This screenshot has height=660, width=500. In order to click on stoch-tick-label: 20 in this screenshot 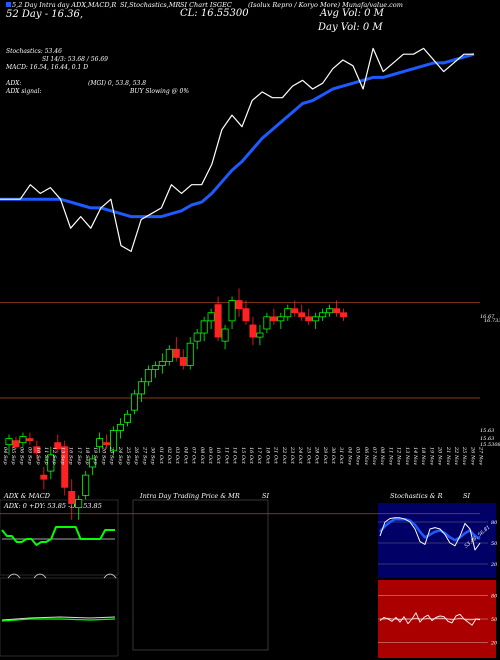, I will do `click(494, 565)`.